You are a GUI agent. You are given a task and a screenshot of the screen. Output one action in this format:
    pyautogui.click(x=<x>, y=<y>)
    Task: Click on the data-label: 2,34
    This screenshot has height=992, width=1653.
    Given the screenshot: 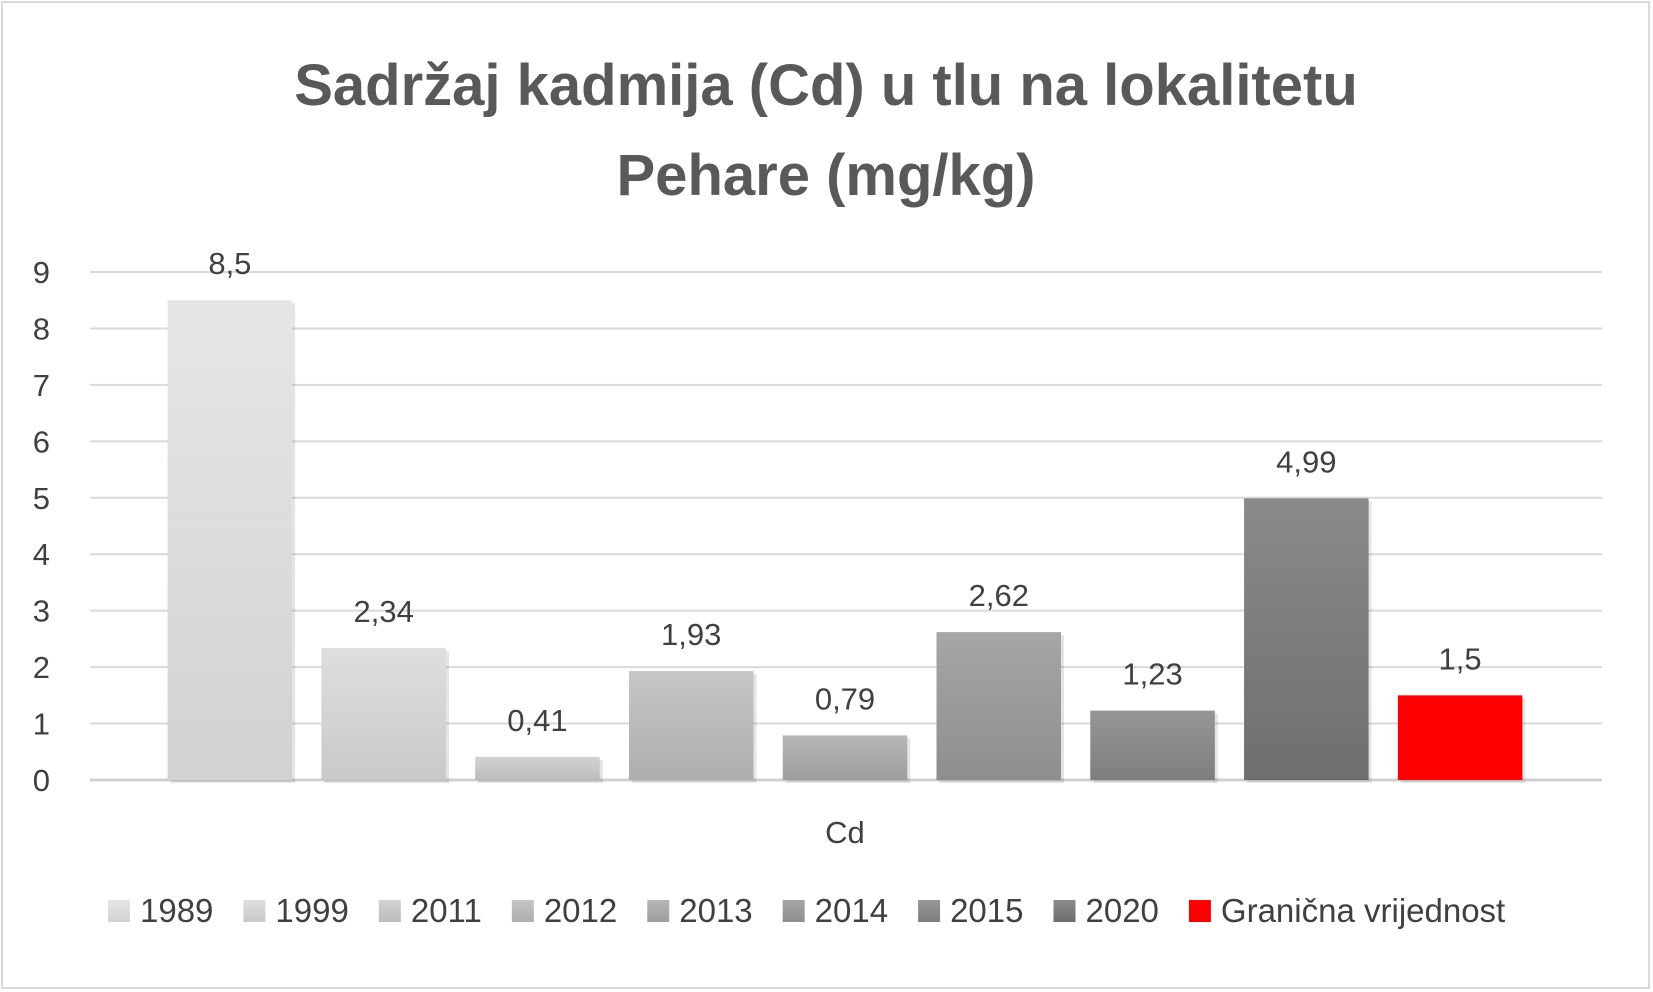 What is the action you would take?
    pyautogui.click(x=383, y=611)
    